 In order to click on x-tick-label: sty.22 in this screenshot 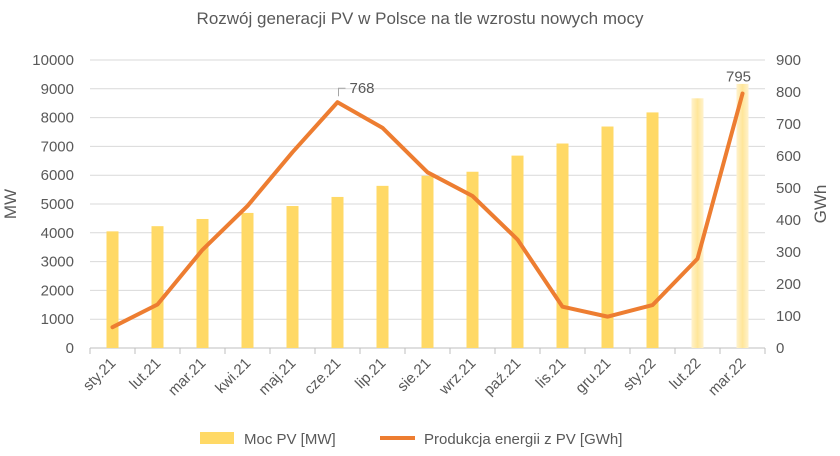, I will do `click(640, 375)`.